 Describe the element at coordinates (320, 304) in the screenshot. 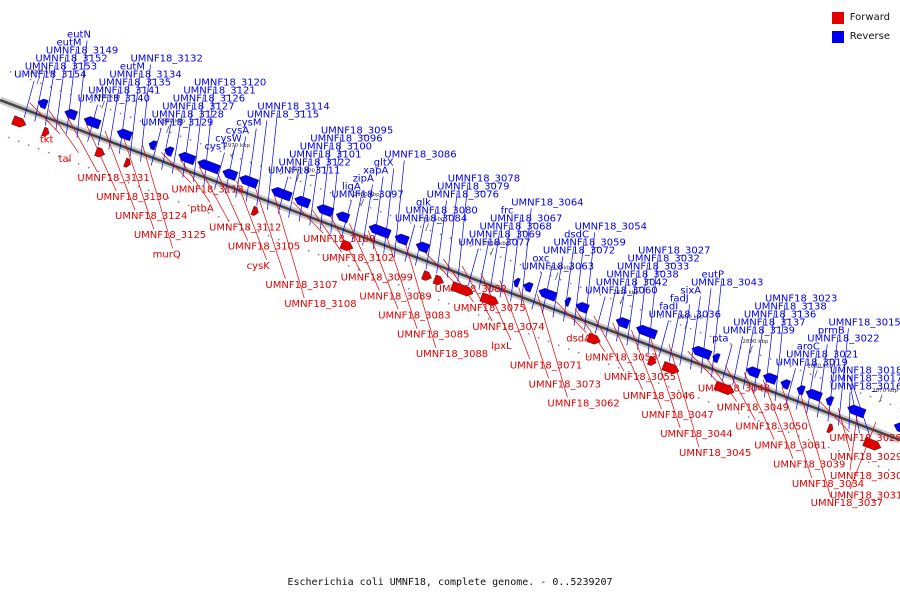

I see `forward-gene-label: UMNF18_3108` at that location.